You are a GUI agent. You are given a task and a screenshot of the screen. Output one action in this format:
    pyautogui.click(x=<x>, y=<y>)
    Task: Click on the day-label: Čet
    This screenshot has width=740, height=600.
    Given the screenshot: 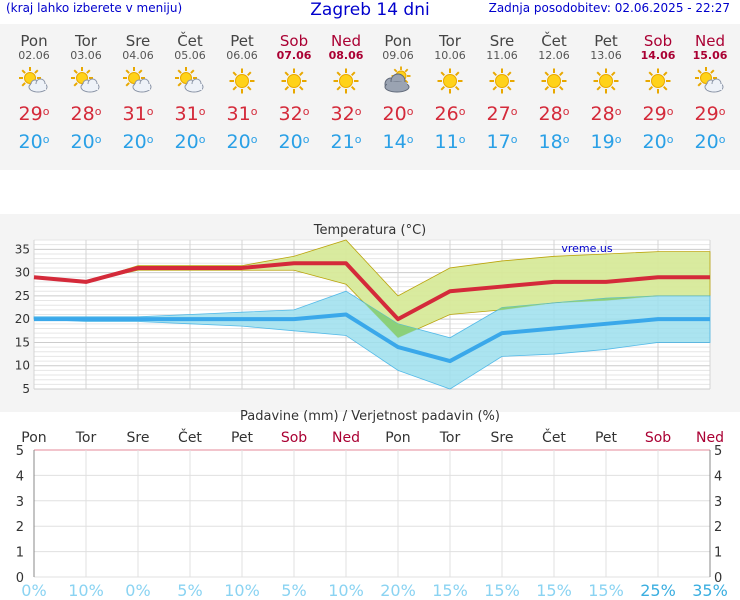 What is the action you would take?
    pyautogui.click(x=190, y=437)
    